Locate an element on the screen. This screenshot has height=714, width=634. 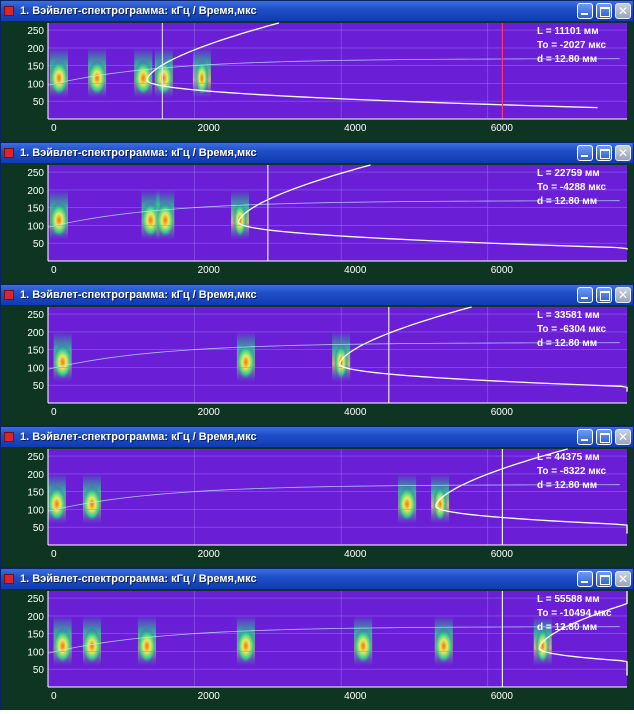
minimize-icon is located at coordinates (584, 14).